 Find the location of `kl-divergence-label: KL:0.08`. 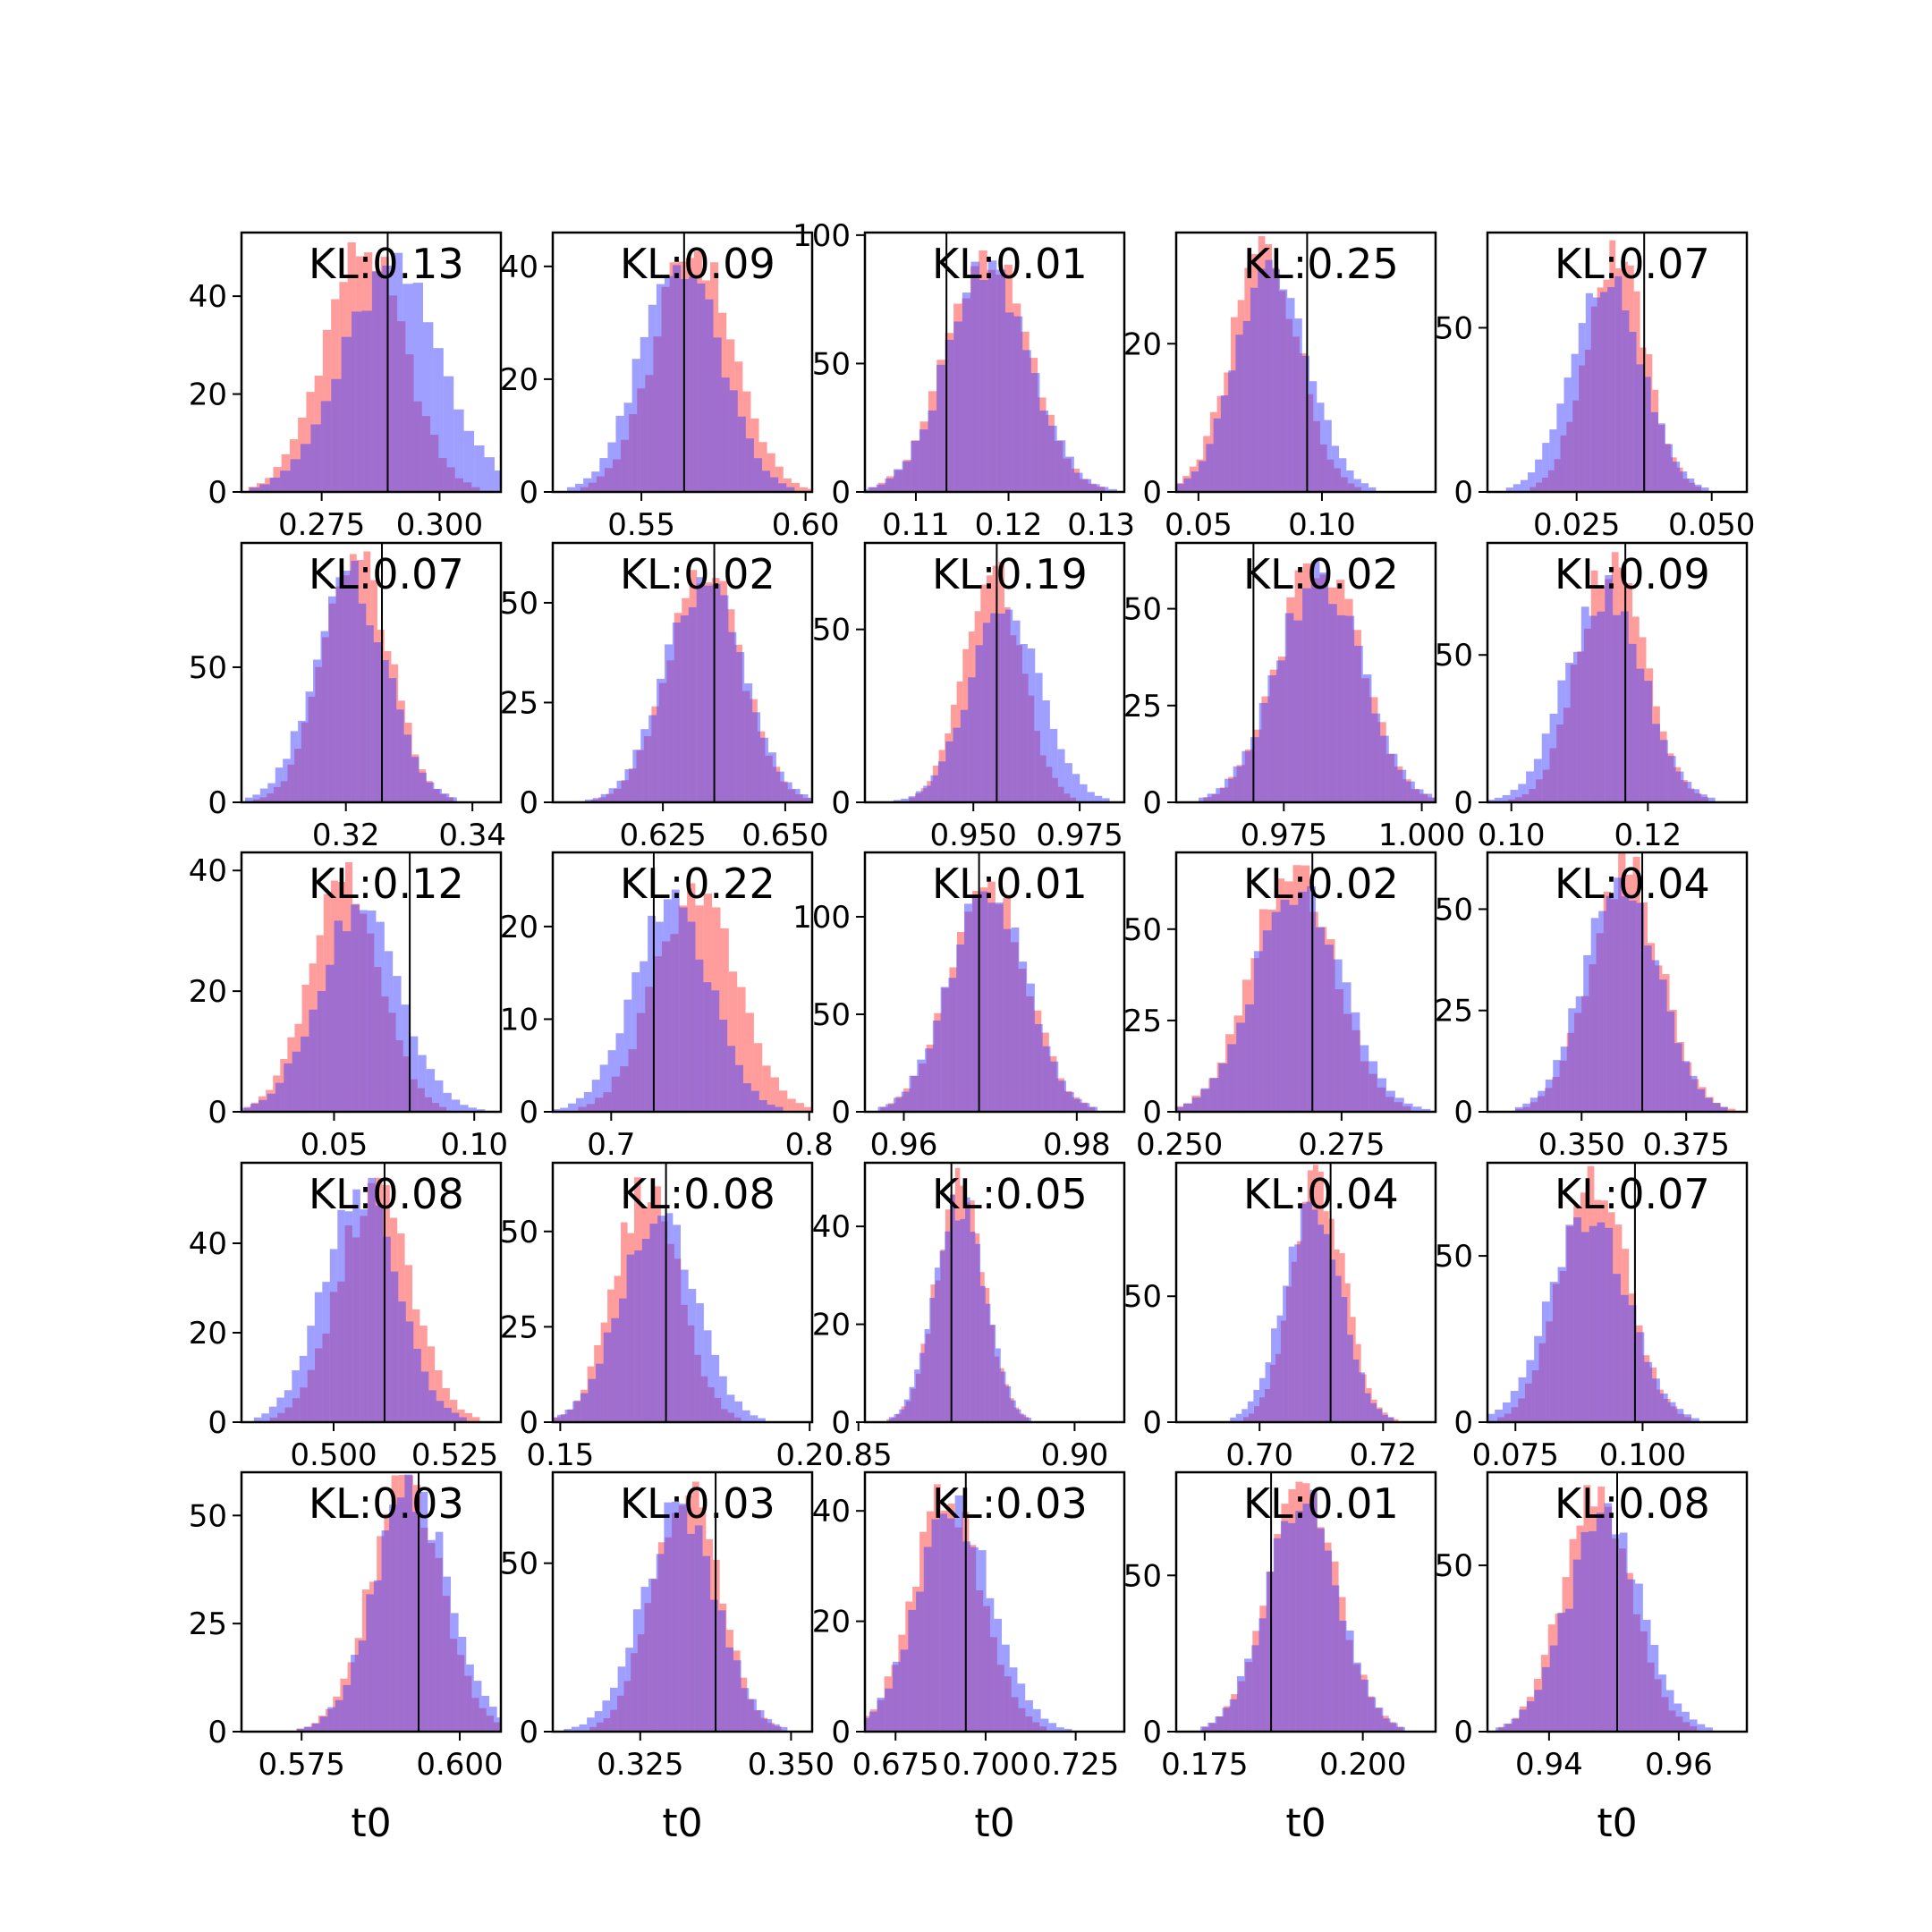

kl-divergence-label: KL:0.08 is located at coordinates (1632, 1503).